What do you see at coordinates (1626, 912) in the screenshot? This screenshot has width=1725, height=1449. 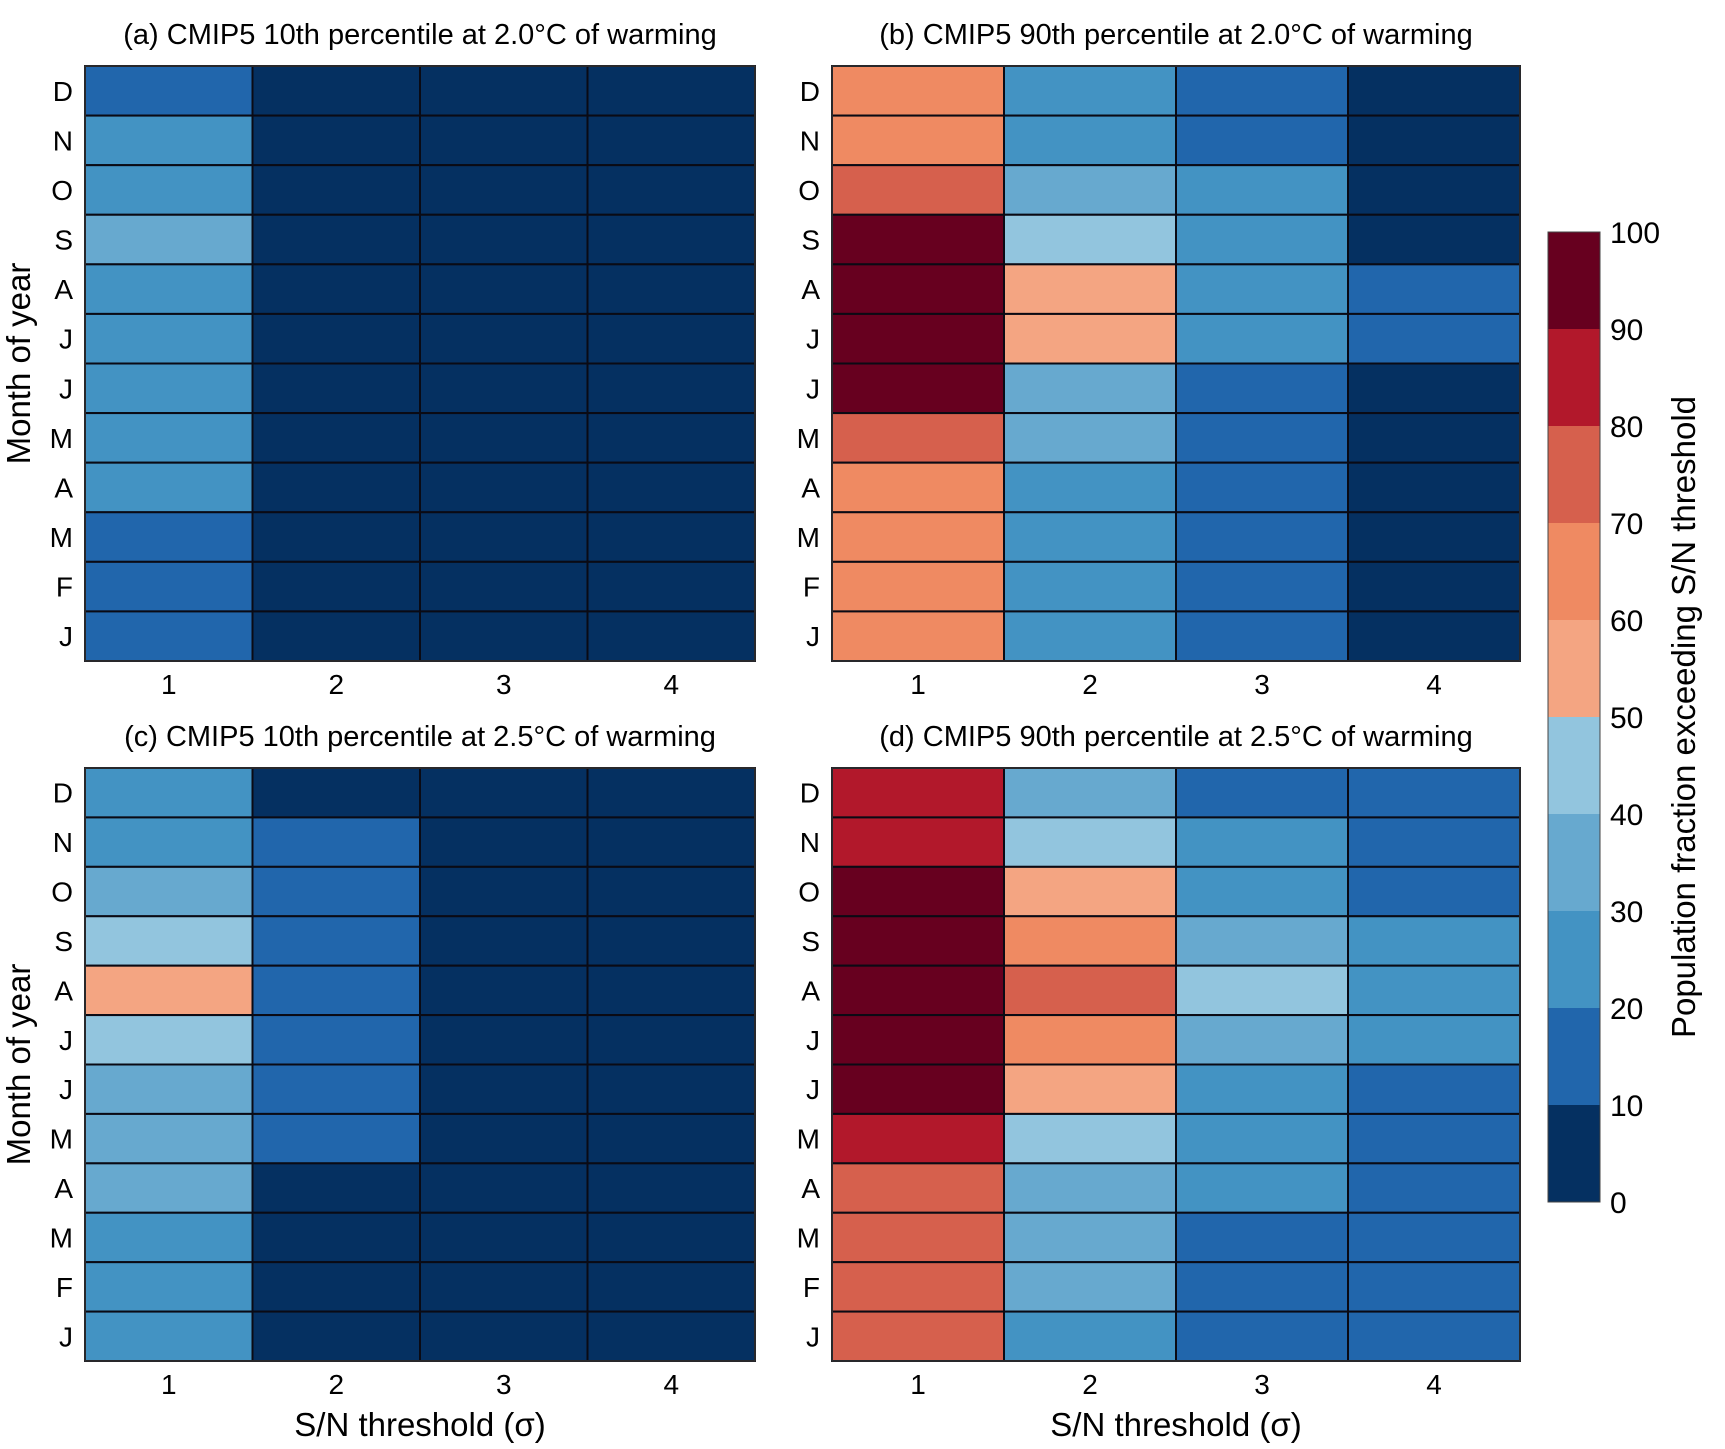 I see `colorbar-tick-label: 30` at bounding box center [1626, 912].